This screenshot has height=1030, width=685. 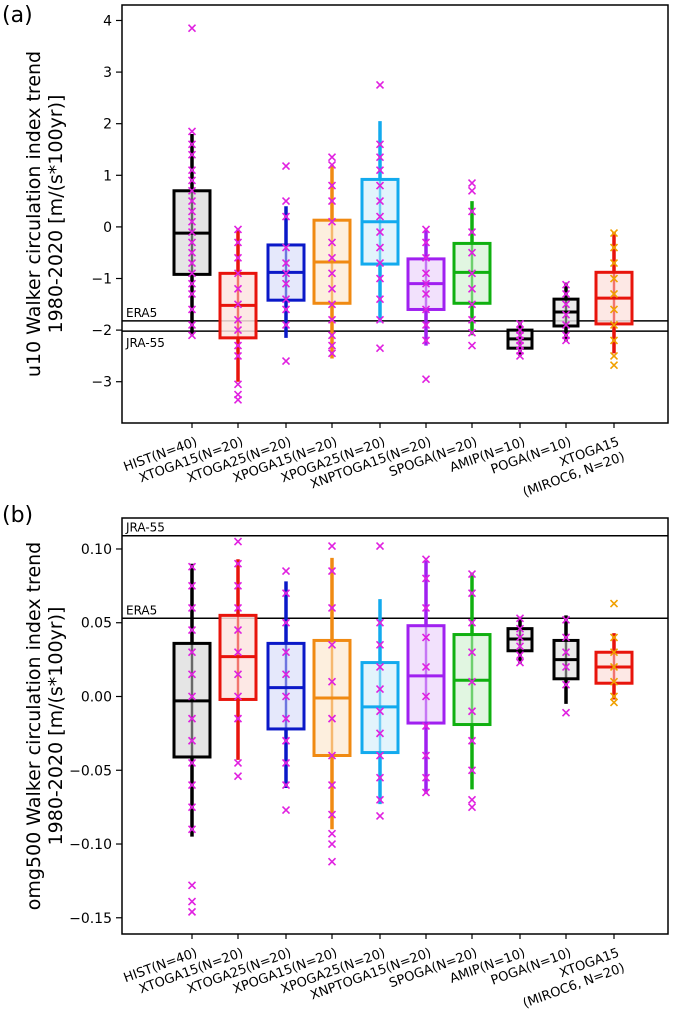 What do you see at coordinates (614, 653) in the screenshot?
I see `box-xtoga15-miroc6` at bounding box center [614, 653].